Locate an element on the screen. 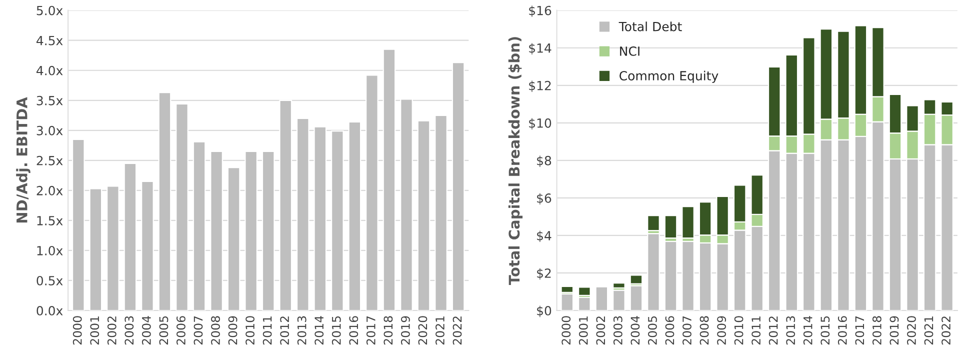  y-tick-label: 2.0x is located at coordinates (49, 191).